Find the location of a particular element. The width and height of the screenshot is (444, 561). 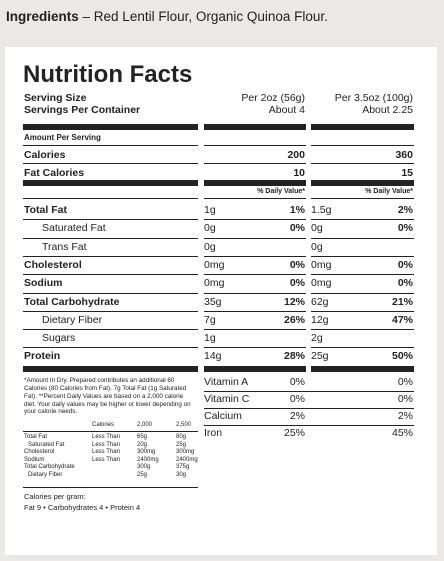

dv-table-cell: Dietary Fiber is located at coordinates (45, 475).